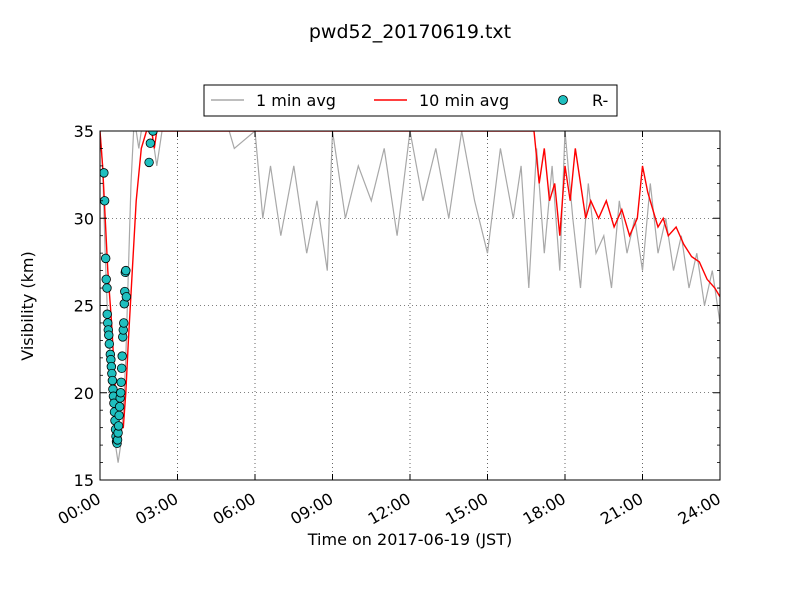  Describe the element at coordinates (600, 100) in the screenshot. I see `legend-label-rain: R-` at that location.